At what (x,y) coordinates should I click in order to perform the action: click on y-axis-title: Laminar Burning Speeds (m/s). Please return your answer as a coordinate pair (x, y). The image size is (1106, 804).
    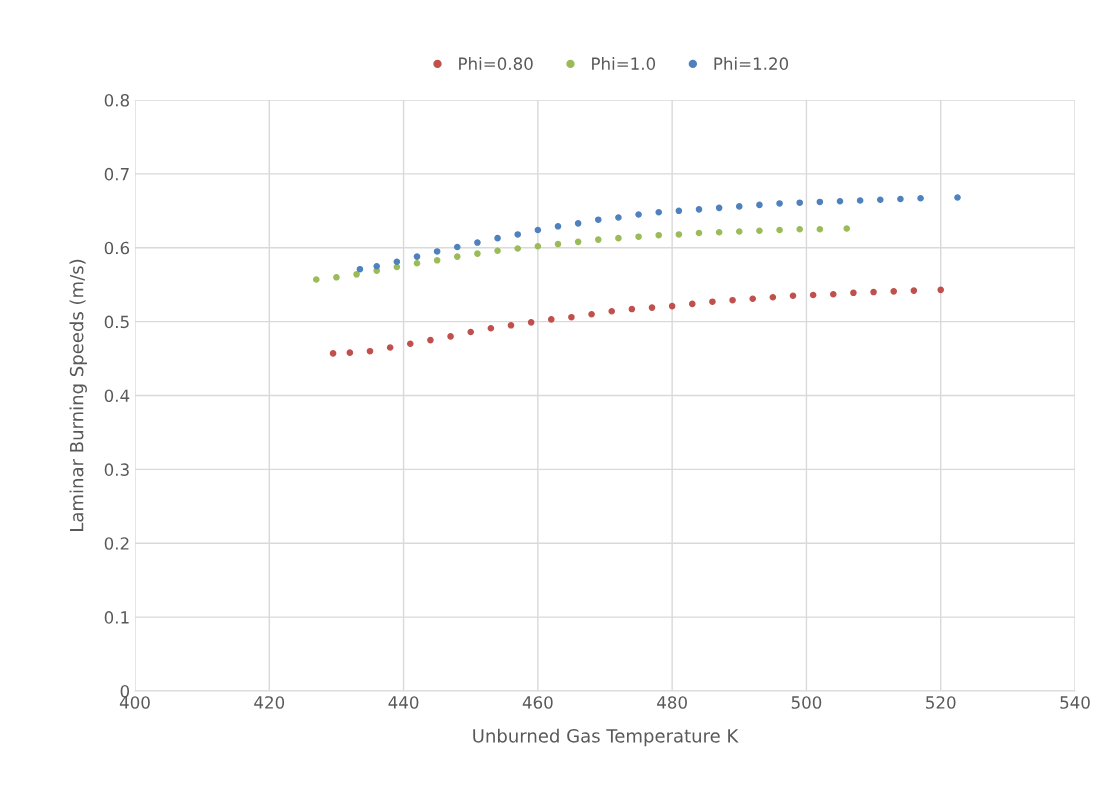
    Looking at the image, I should click on (78, 395).